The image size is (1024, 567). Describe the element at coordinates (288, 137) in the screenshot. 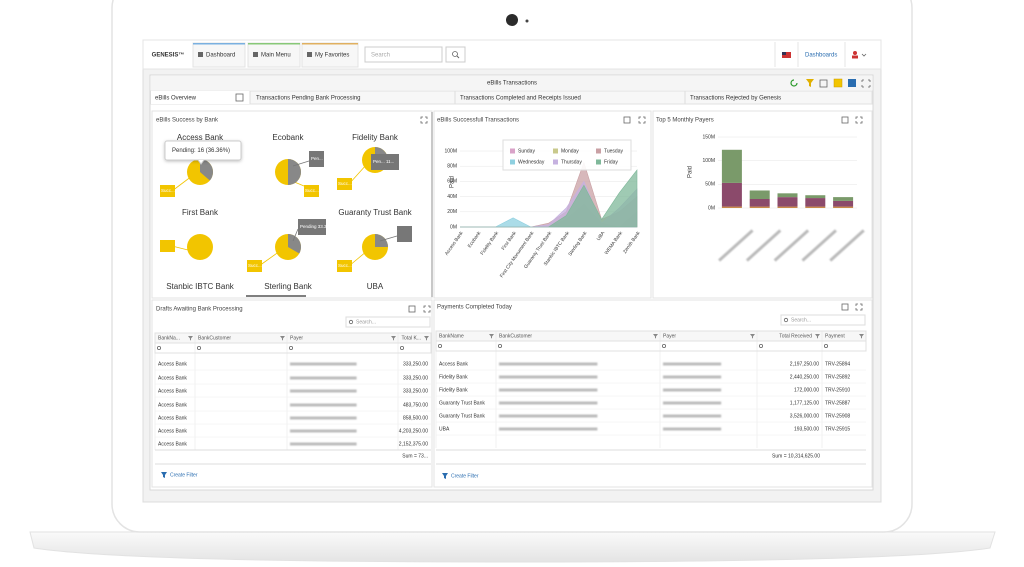

I see `bank-label: Ecobank` at that location.